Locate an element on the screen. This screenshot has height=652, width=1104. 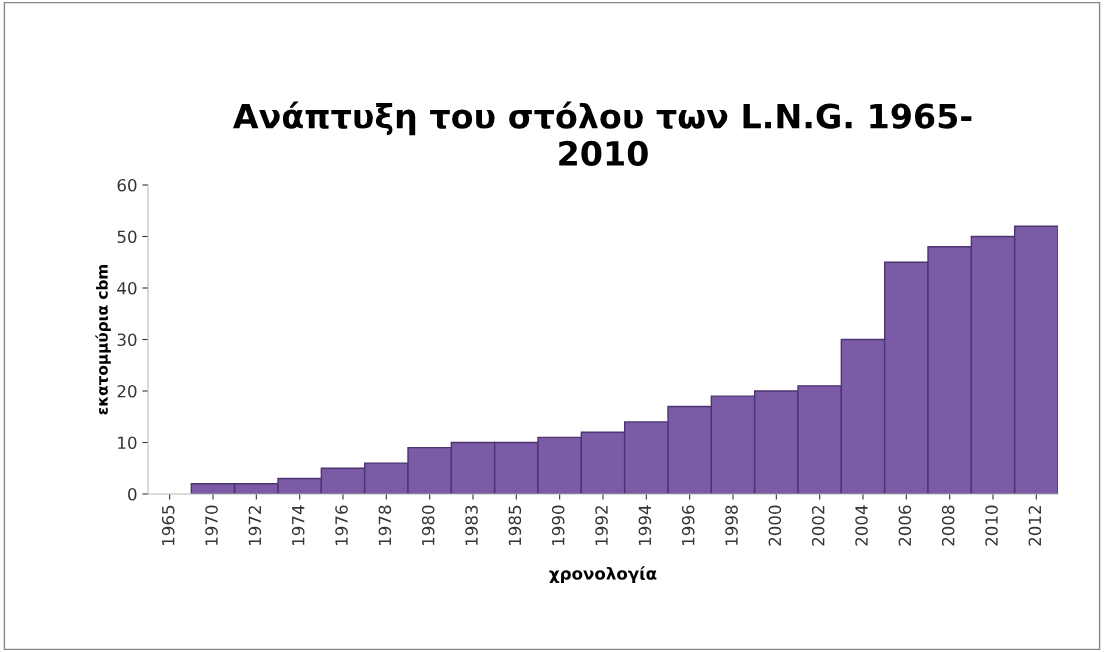
y-tick-label: 30 is located at coordinates (127, 340).